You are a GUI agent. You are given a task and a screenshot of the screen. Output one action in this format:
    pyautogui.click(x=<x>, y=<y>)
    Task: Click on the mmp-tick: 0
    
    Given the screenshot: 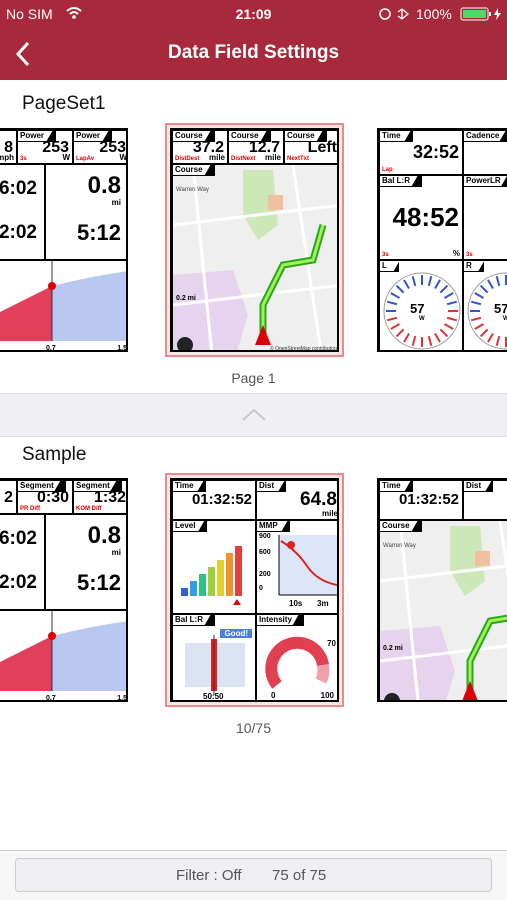 What is the action you would take?
    pyautogui.click(x=261, y=588)
    